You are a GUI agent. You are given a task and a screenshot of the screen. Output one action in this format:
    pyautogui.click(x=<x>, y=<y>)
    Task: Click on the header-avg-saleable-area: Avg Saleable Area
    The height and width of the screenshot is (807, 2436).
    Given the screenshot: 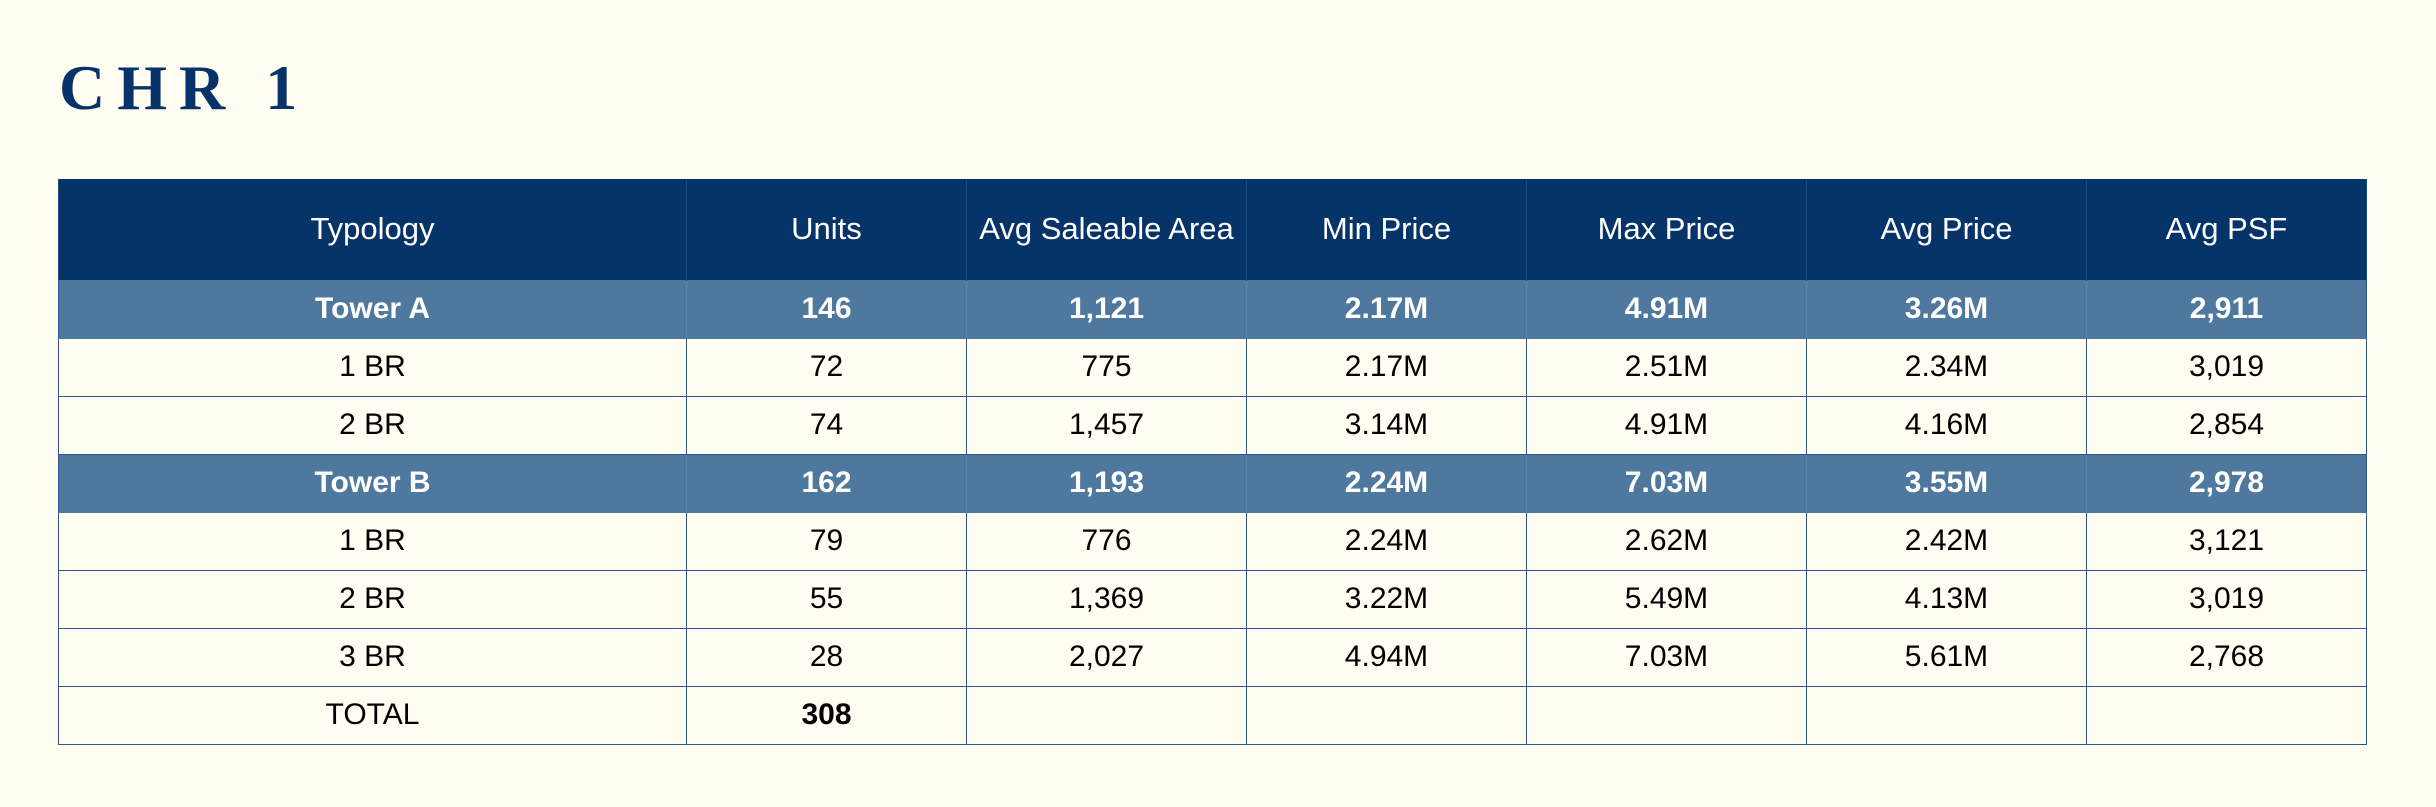 What is the action you would take?
    pyautogui.click(x=1106, y=229)
    